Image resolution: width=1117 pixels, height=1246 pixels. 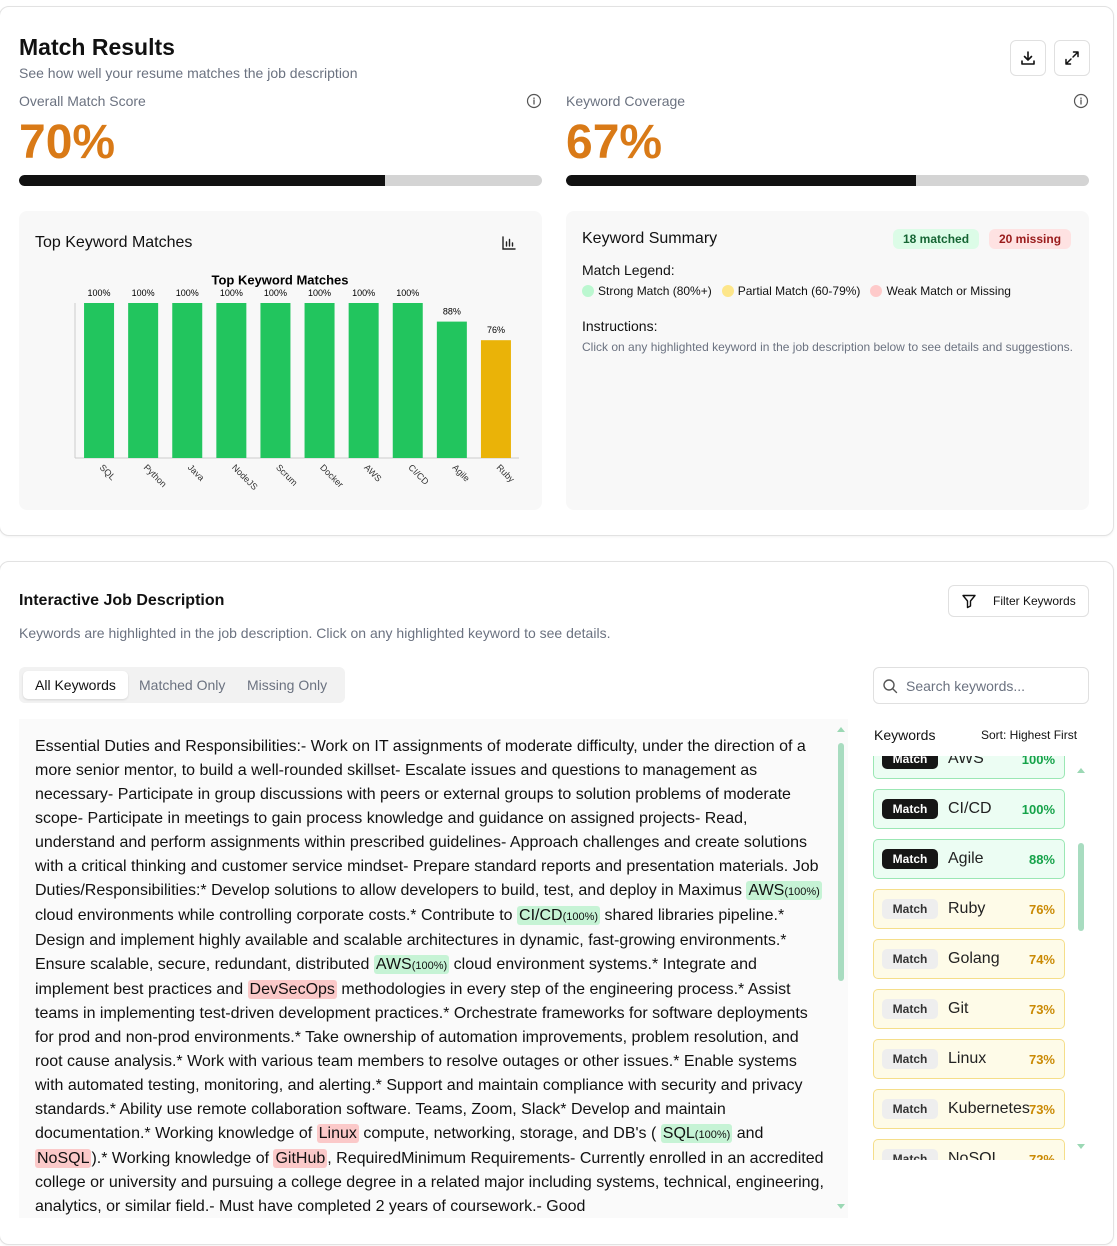 I want to click on coverage-label: Keyword Coverage, so click(x=626, y=101).